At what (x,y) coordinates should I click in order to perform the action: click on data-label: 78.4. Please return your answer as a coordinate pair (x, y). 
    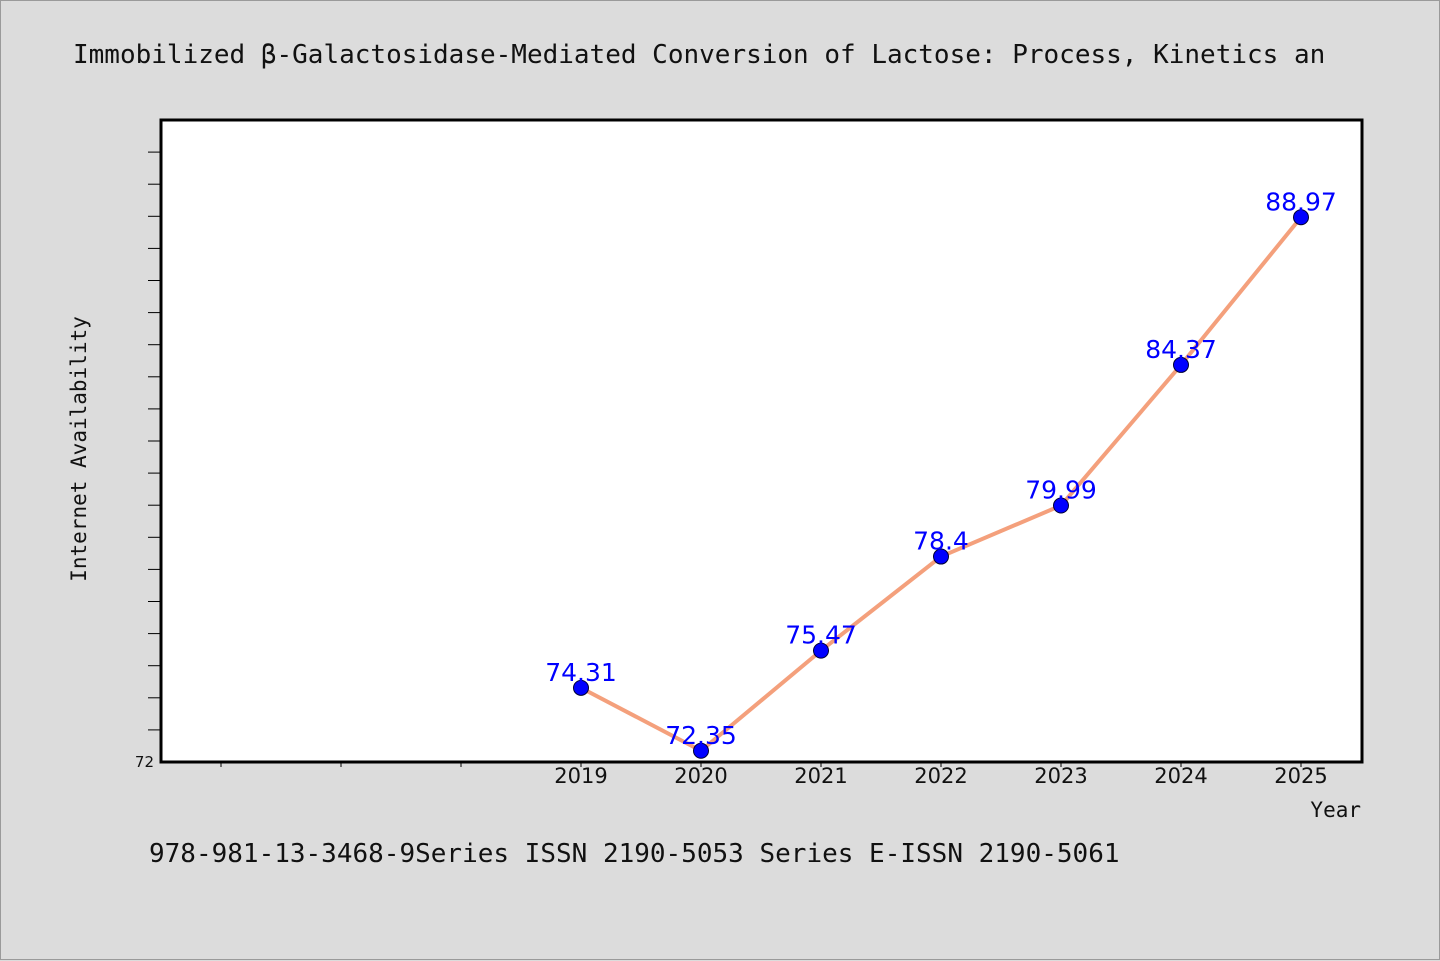
    Looking at the image, I should click on (941, 541).